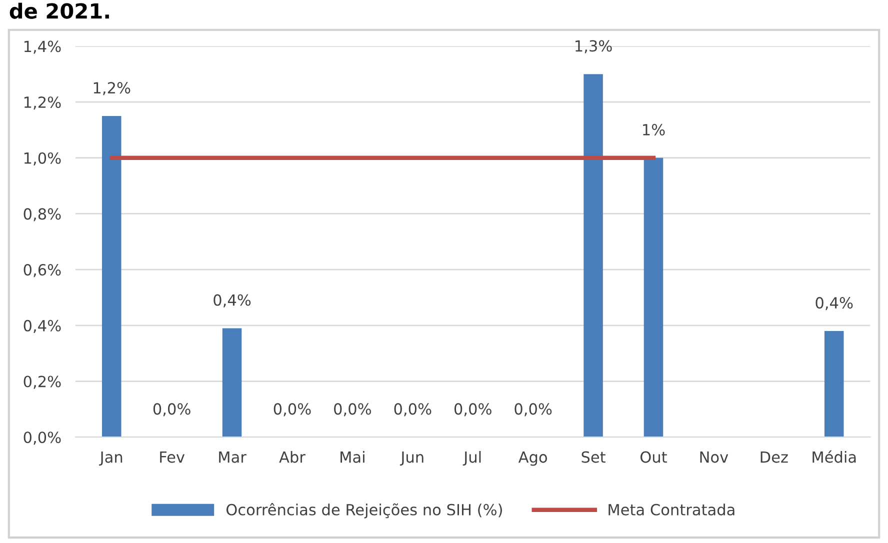  I want to click on y-tick-label: 0,4%, so click(42, 326).